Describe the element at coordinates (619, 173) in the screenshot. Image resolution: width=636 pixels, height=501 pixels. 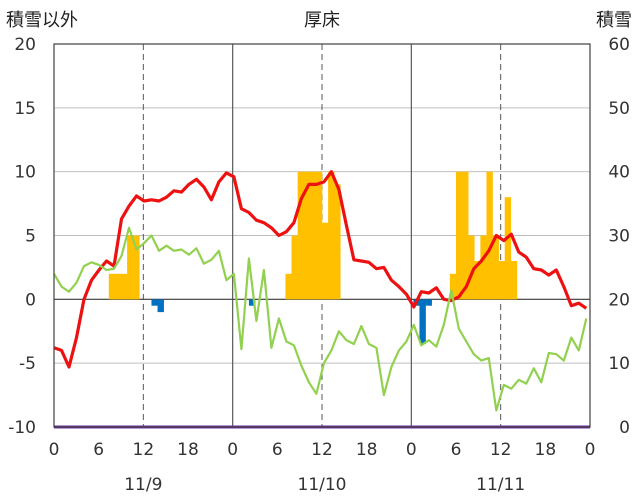
I see `y-right-tick-label: 40` at that location.